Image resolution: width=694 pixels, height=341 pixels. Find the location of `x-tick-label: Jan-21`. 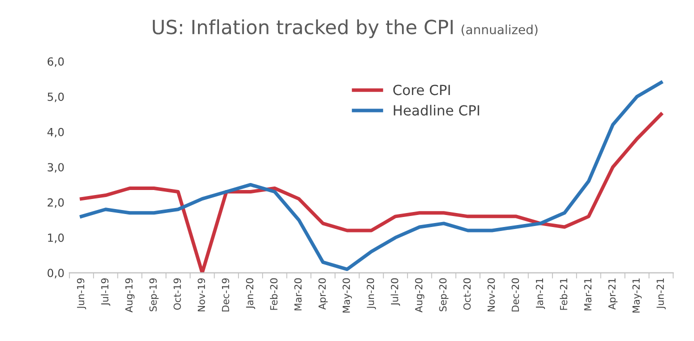

x-tick-label: Jan-21 is located at coordinates (540, 294).